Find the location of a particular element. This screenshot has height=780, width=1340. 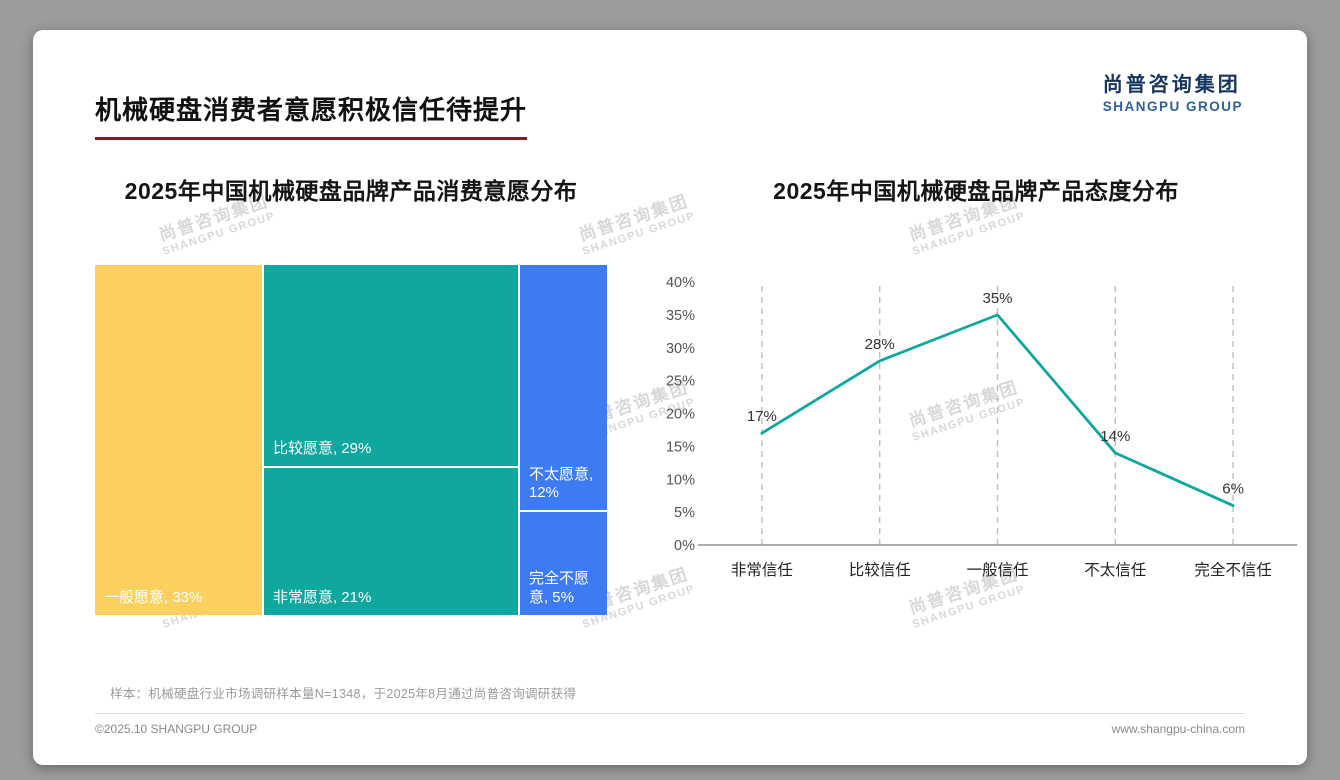

treemap-block-完全不愿意: 完全不愿意, 5% is located at coordinates (563, 563).